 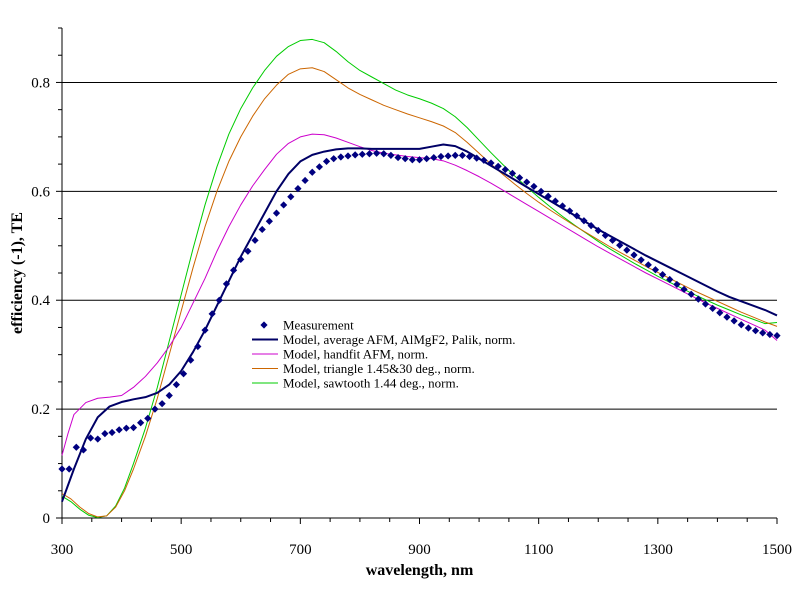 What do you see at coordinates (371, 383) in the screenshot?
I see `legend-label: Model, sawtooth 1.44 deg., norm.` at bounding box center [371, 383].